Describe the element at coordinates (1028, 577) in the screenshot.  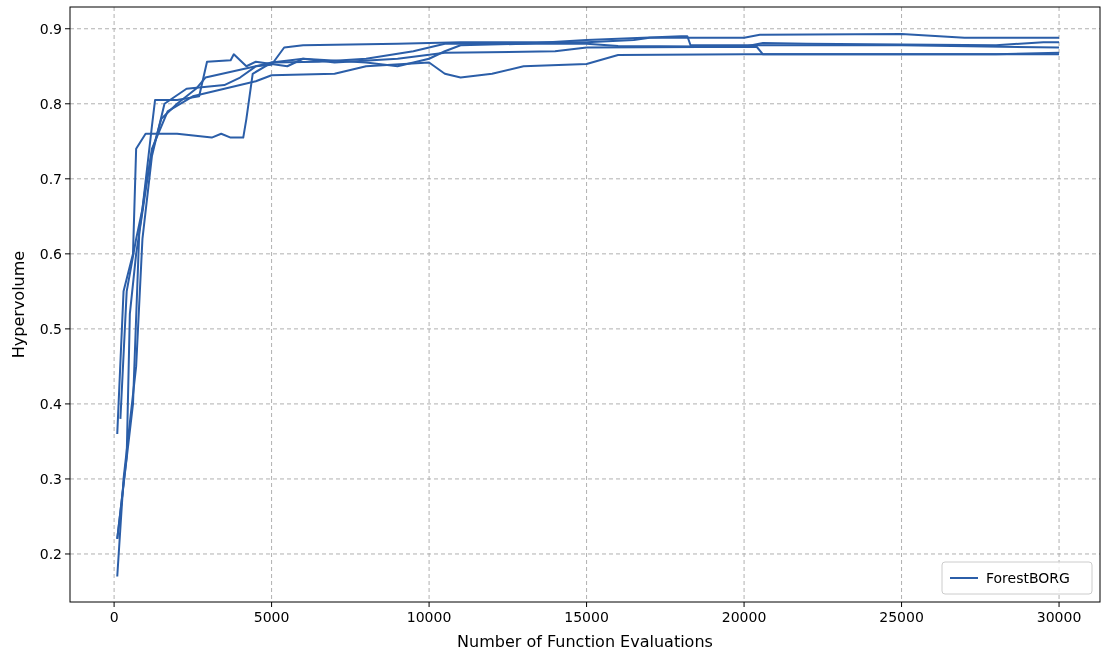
I see `legend-label: ForestBORG` at that location.